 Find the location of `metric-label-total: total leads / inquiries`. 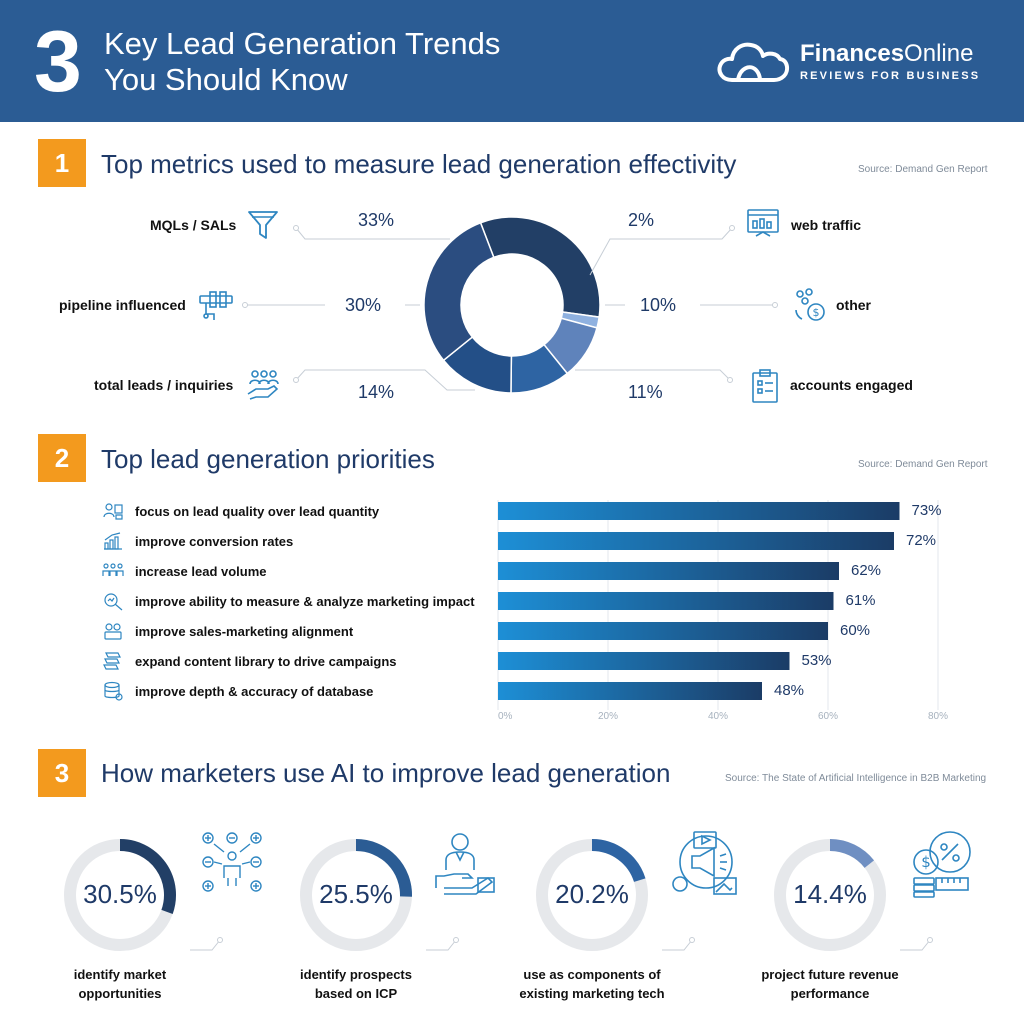

metric-label-total: total leads / inquiries is located at coordinates (164, 385).